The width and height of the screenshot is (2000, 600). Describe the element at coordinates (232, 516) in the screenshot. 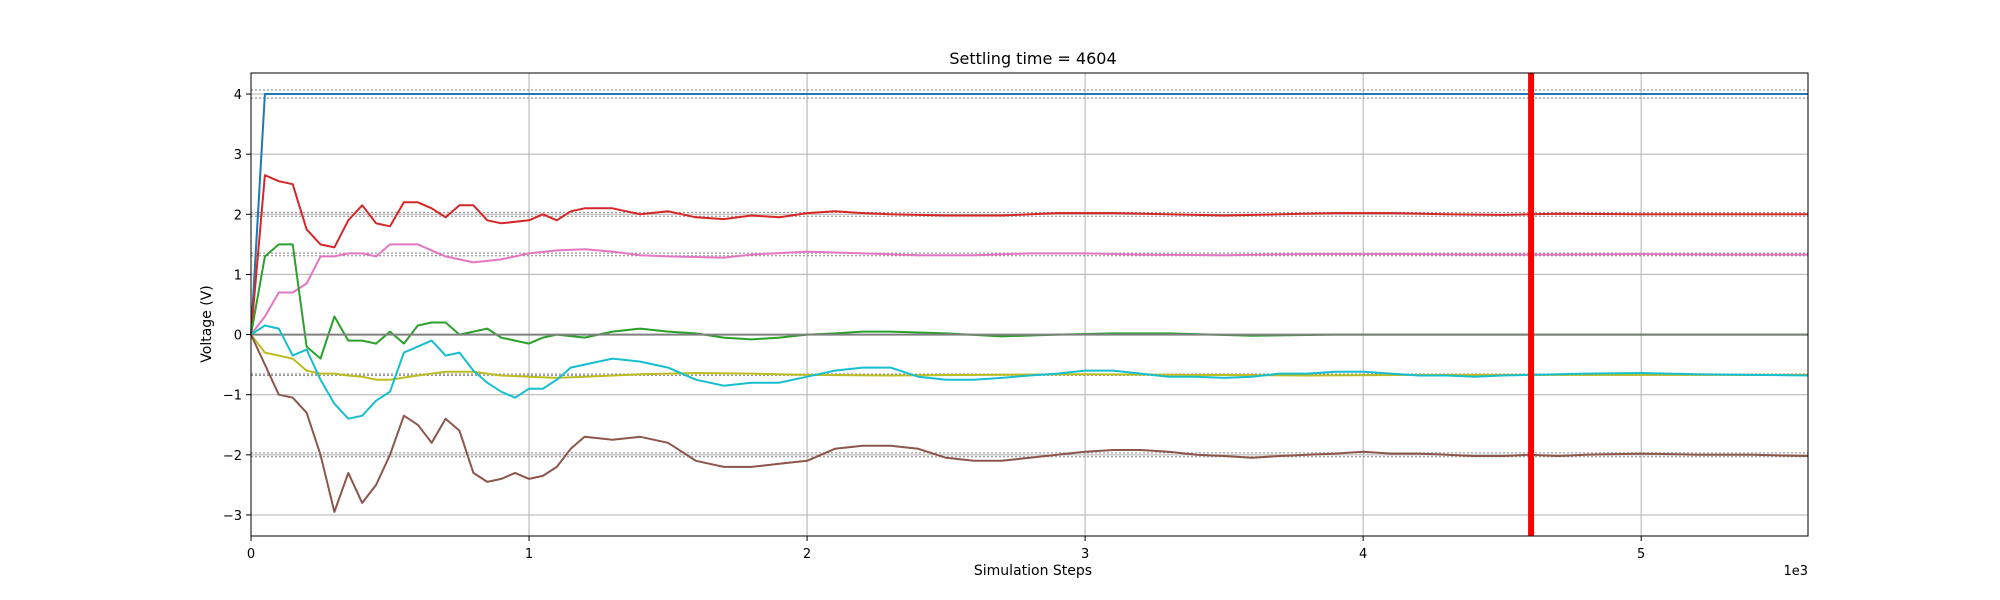

I see `y-tick-label: −3` at that location.